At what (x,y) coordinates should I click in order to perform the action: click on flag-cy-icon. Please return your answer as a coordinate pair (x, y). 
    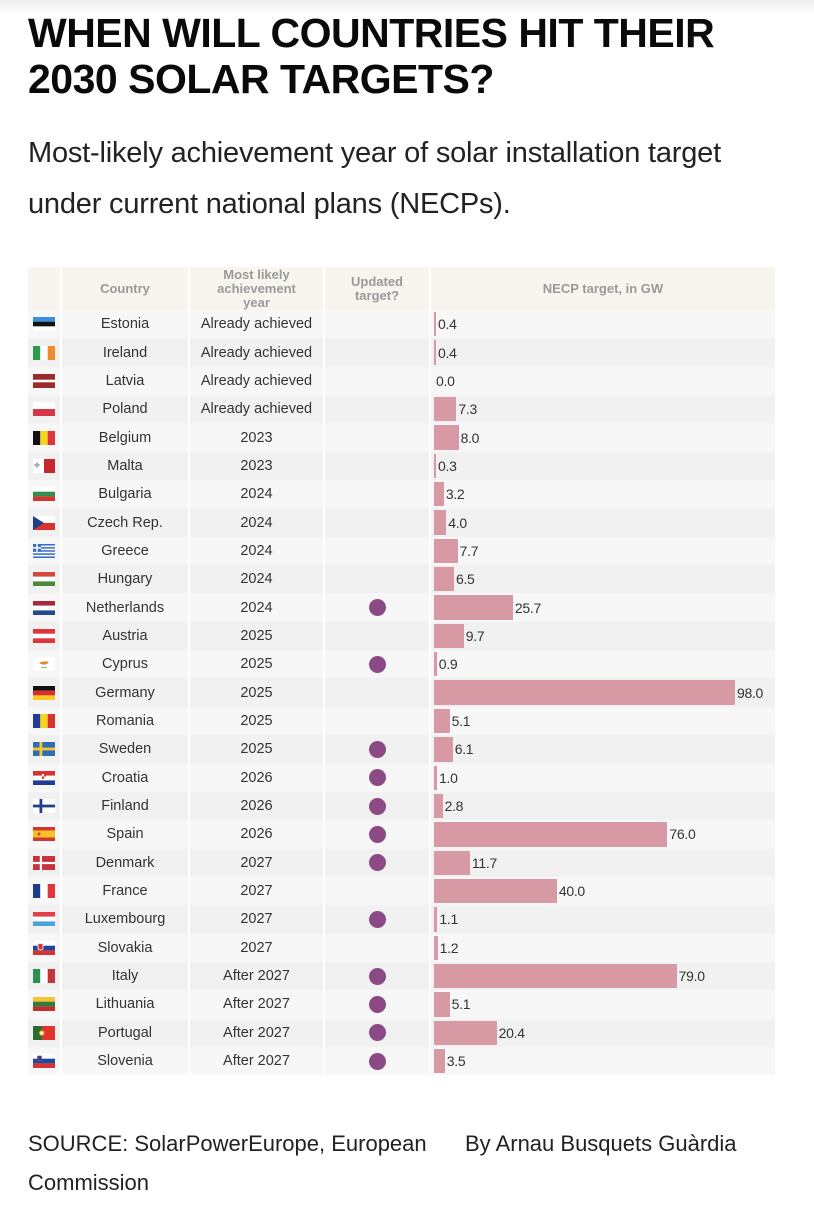
    Looking at the image, I should click on (44, 664).